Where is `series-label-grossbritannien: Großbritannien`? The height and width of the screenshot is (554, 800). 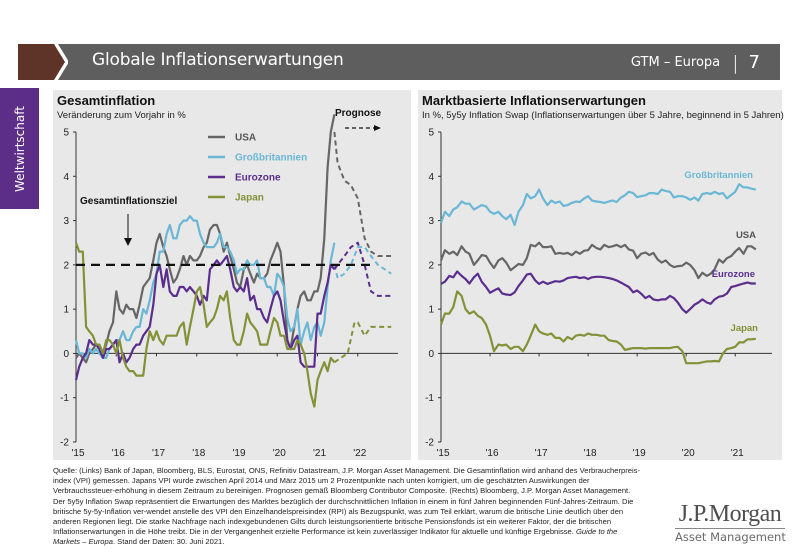 series-label-grossbritannien: Großbritannien is located at coordinates (718, 175).